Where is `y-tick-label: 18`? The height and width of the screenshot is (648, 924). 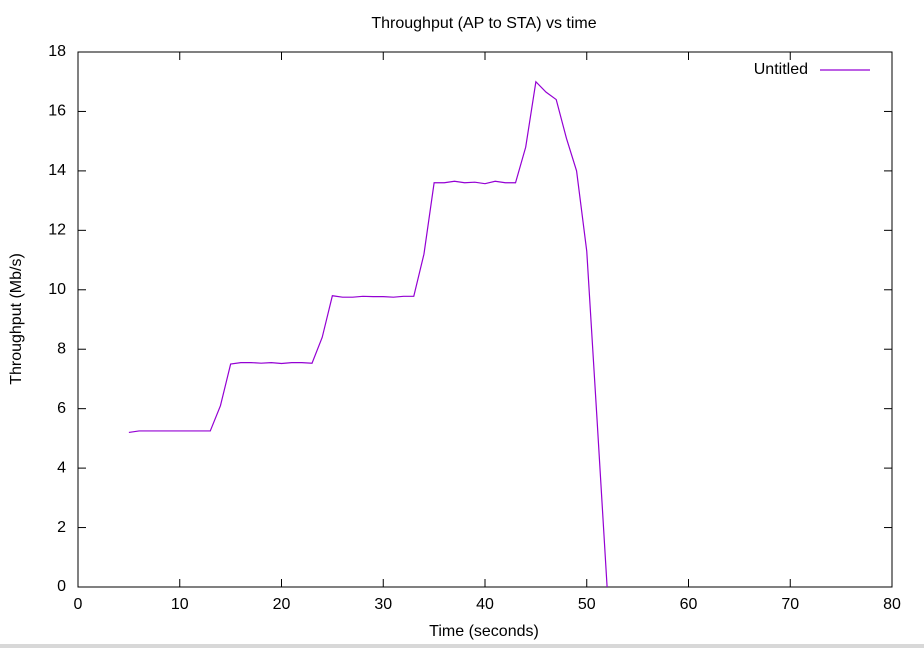
y-tick-label: 18 is located at coordinates (57, 51).